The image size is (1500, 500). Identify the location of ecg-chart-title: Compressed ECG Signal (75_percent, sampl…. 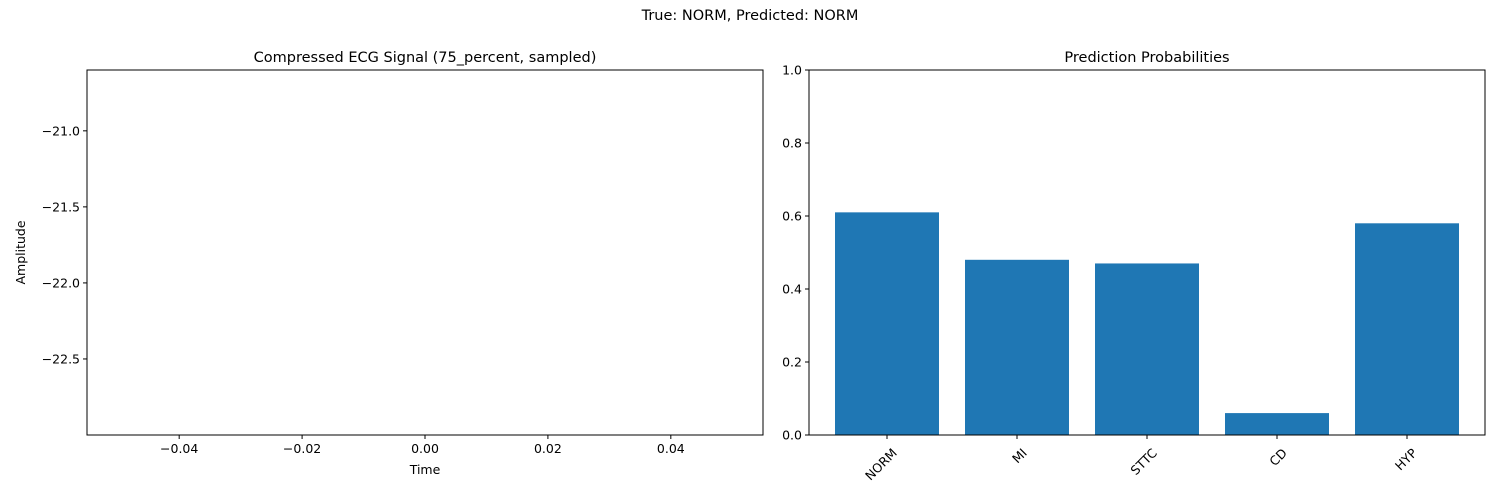
(425, 58).